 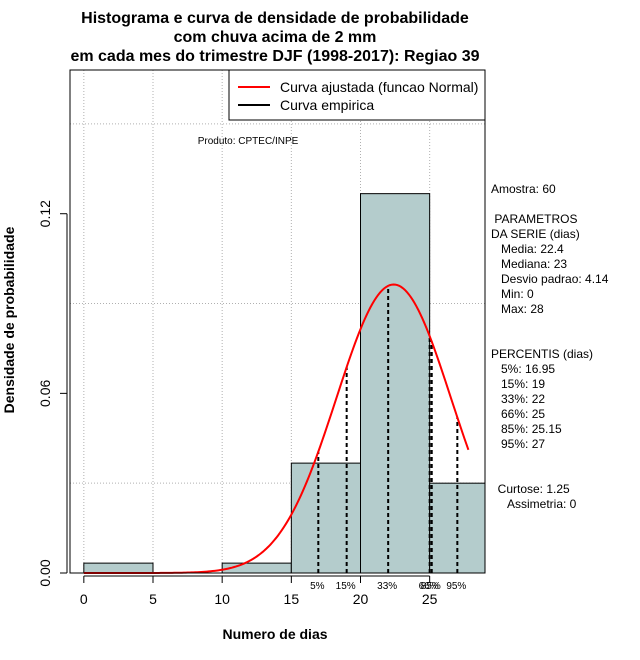 I want to click on percentile-label-3: 66%, so click(x=429, y=586).